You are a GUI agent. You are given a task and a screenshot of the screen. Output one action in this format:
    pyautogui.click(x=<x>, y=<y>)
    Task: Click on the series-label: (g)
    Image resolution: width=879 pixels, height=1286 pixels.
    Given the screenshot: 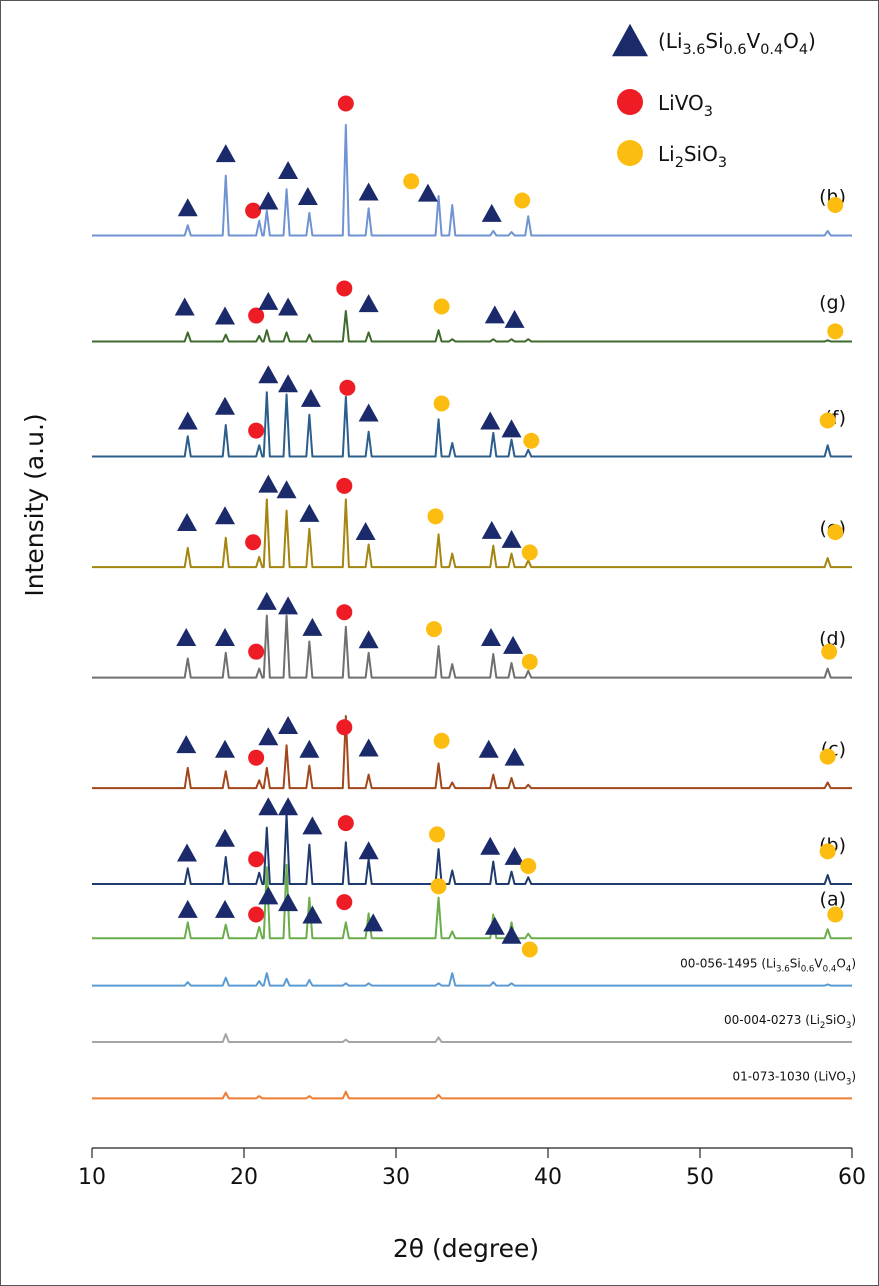 What is the action you would take?
    pyautogui.click(x=832, y=303)
    